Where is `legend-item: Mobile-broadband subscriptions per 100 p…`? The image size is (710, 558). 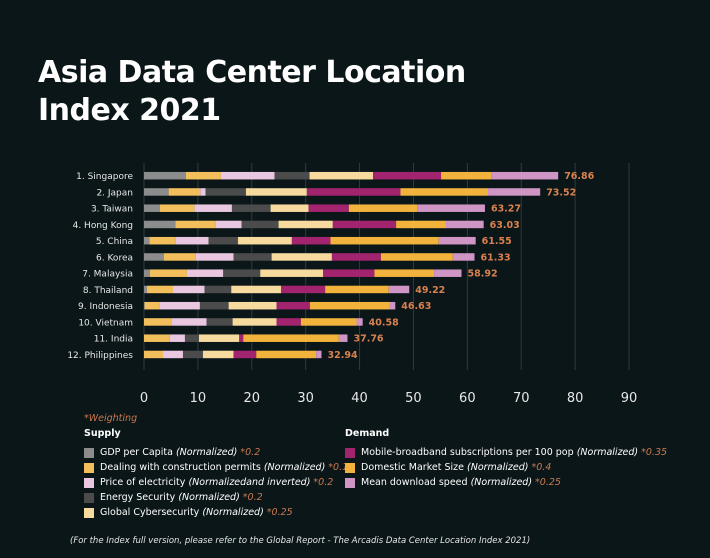 legend-item: Mobile-broadband subscriptions per 100 p… is located at coordinates (506, 452).